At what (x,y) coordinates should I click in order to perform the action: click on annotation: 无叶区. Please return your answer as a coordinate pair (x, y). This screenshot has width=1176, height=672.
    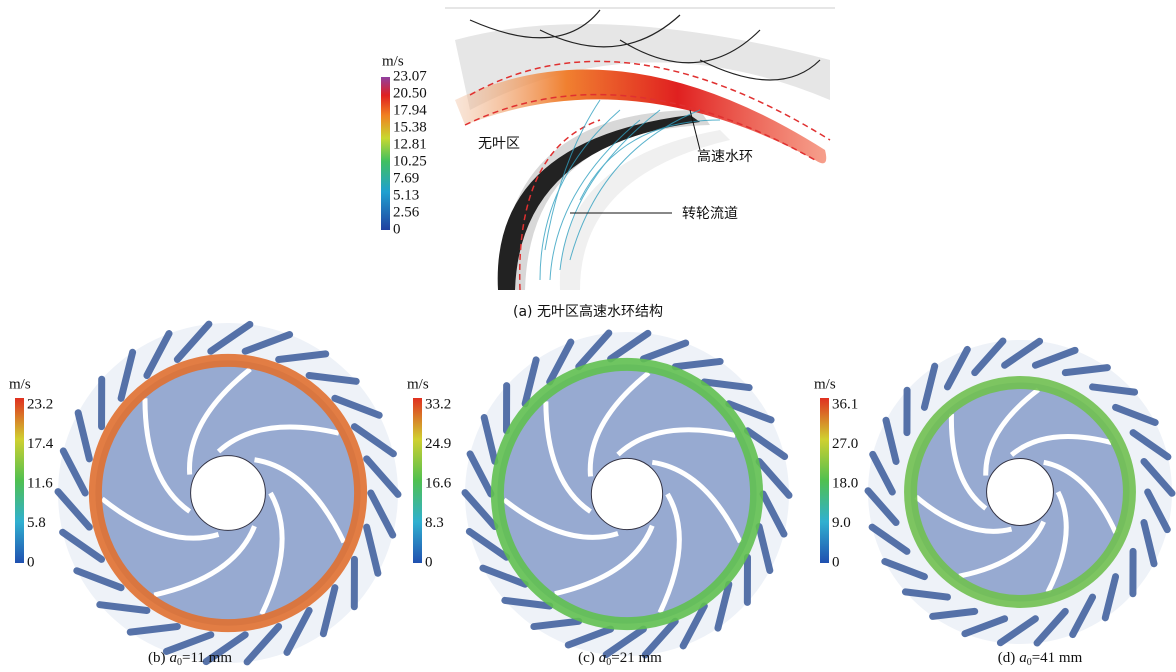
    Looking at the image, I should click on (499, 144).